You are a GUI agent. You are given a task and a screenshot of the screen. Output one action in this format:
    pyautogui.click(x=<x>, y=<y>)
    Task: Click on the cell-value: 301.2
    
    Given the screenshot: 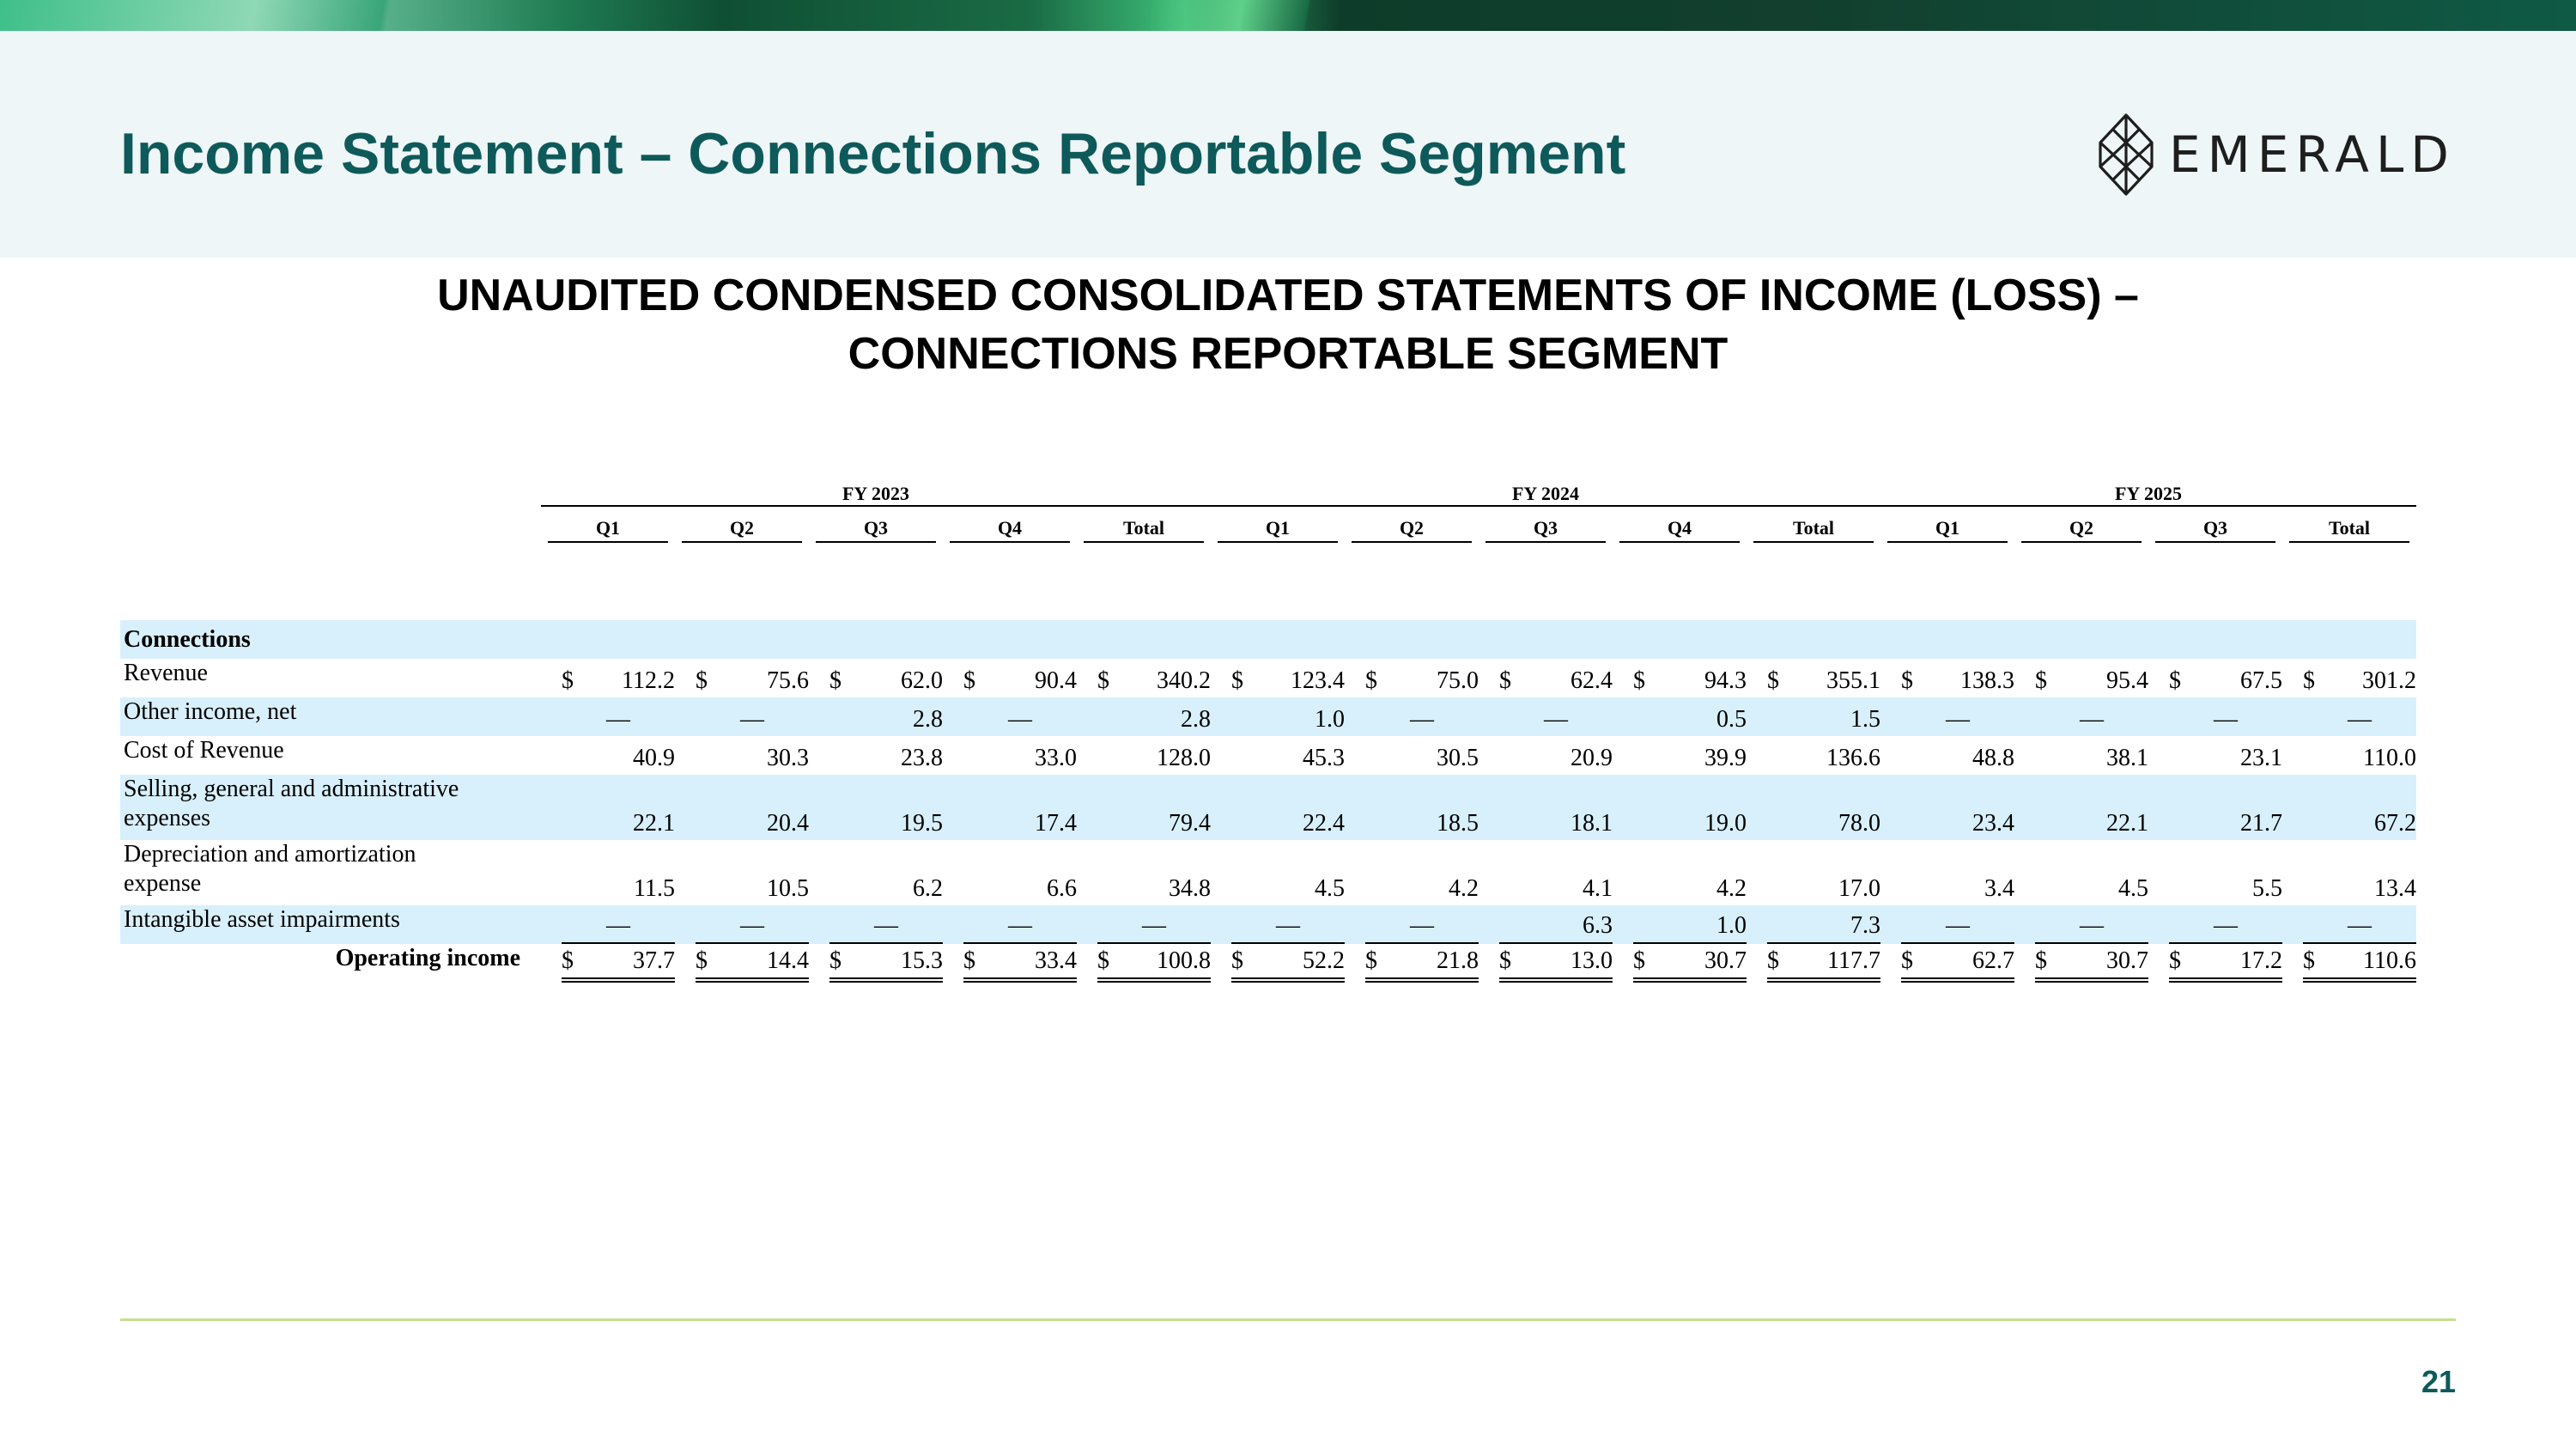 What is the action you would take?
    pyautogui.click(x=2389, y=680)
    